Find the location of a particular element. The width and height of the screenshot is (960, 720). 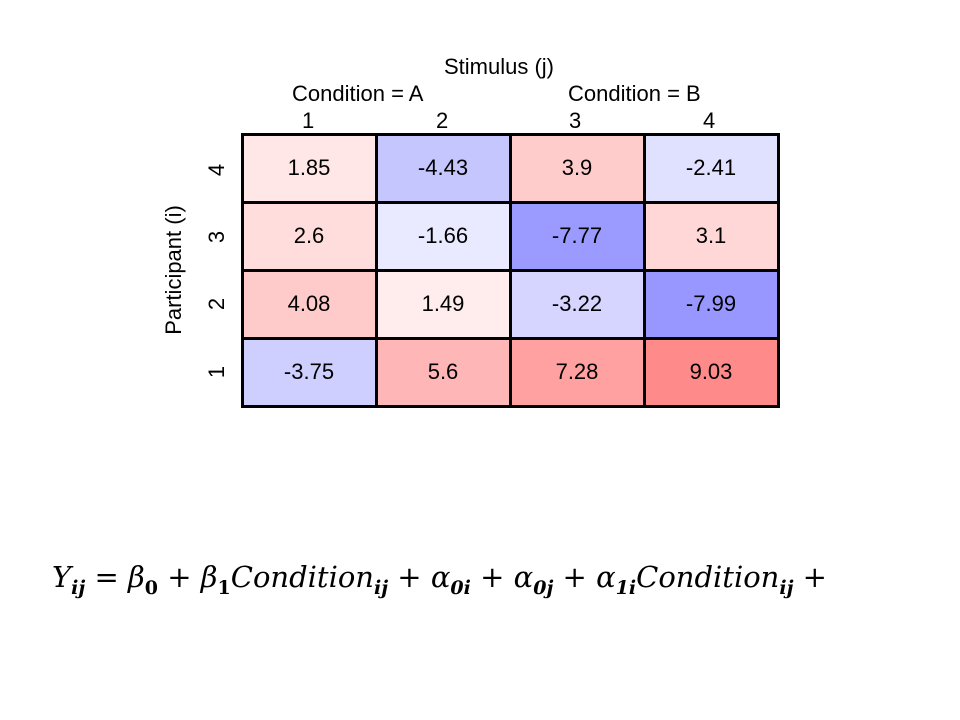

eq-alpha0j-sub: 0j is located at coordinates (543, 588).